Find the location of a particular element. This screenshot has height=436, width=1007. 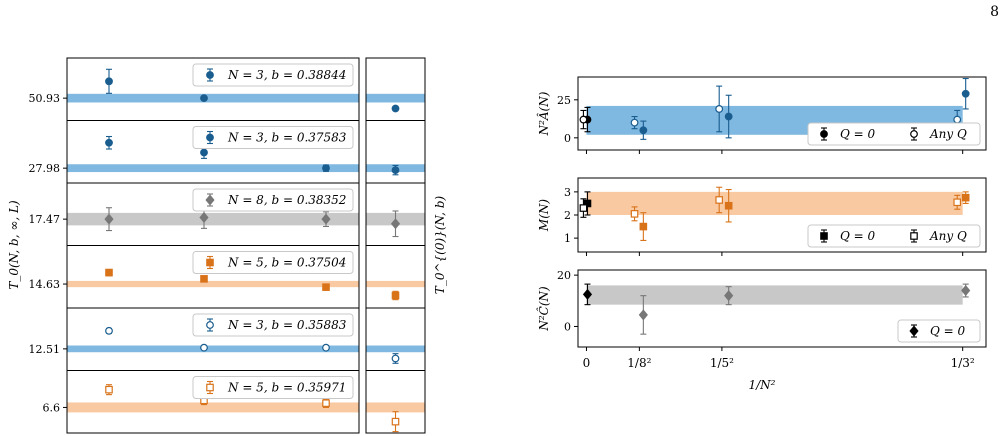

ytick-label: 20 is located at coordinates (564, 275).